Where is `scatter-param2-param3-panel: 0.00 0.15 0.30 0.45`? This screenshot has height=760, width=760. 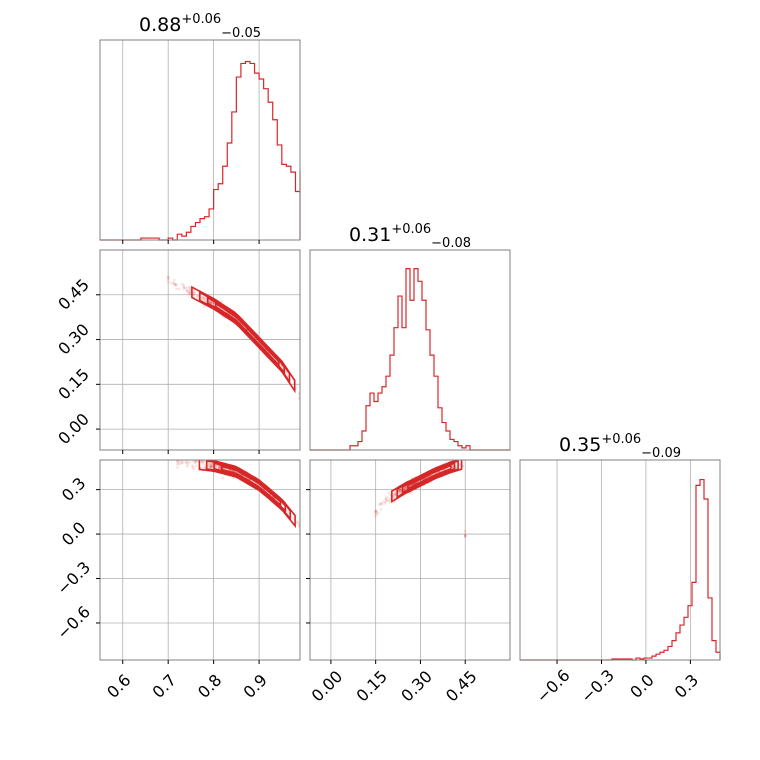 scatter-param2-param3-panel: 0.00 0.15 0.30 0.45 is located at coordinates (408, 582).